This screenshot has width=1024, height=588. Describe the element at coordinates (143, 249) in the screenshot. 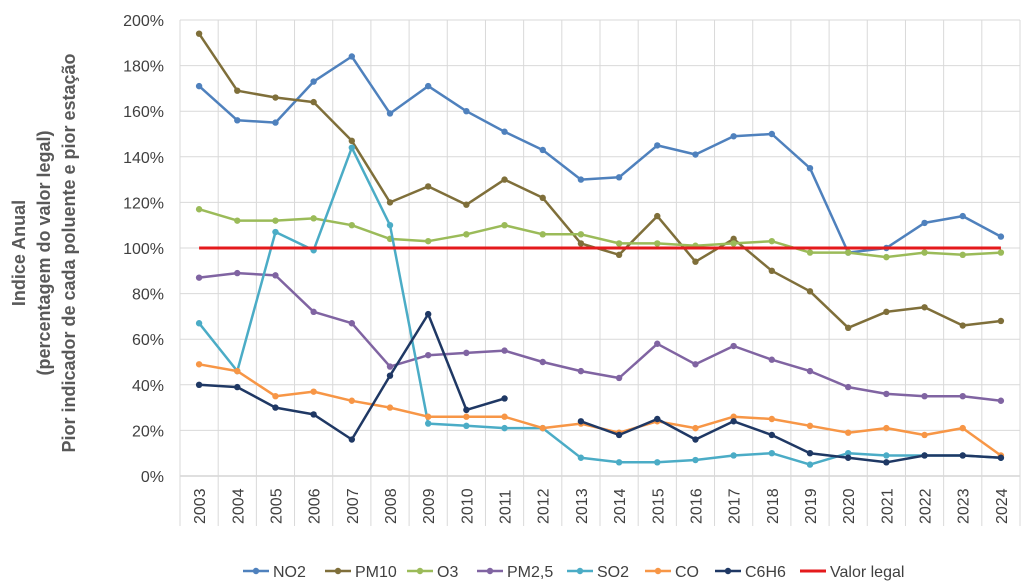

I see `y-axis-ticks: 0% 20% 40% 60% 80% 100% 120% 140% 160% 180% 200%` at that location.